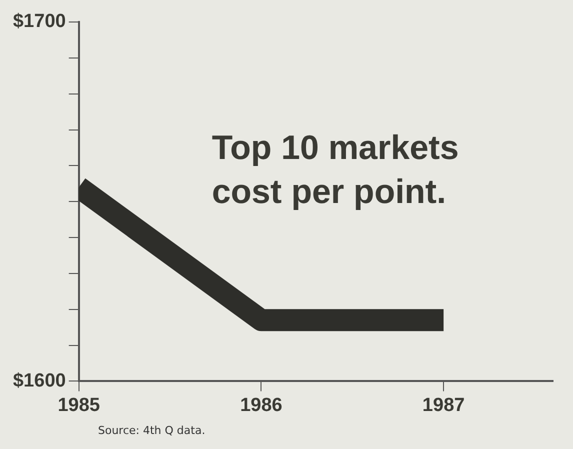 The height and width of the screenshot is (449, 573). Describe the element at coordinates (79, 405) in the screenshot. I see `x-tick-label: 1985` at that location.